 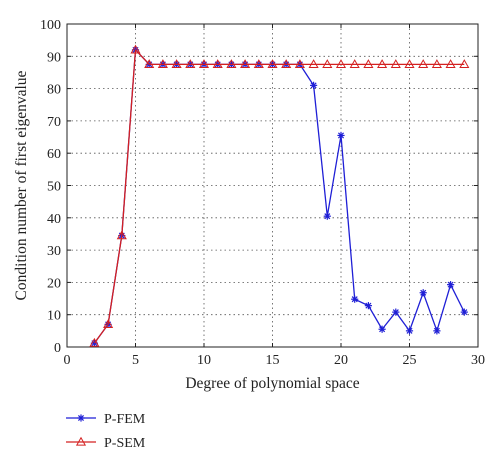 What do you see at coordinates (54, 219) in the screenshot?
I see `y-tick-label: 40` at bounding box center [54, 219].